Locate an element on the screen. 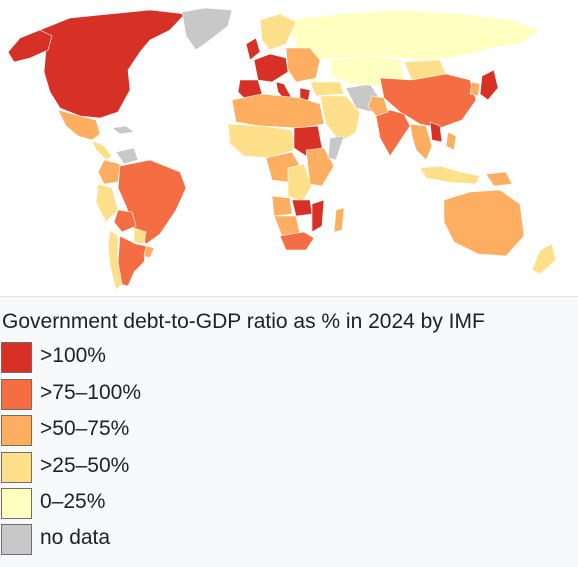 The height and width of the screenshot is (567, 578). legend-item-over-100: >100% is located at coordinates (150, 359).